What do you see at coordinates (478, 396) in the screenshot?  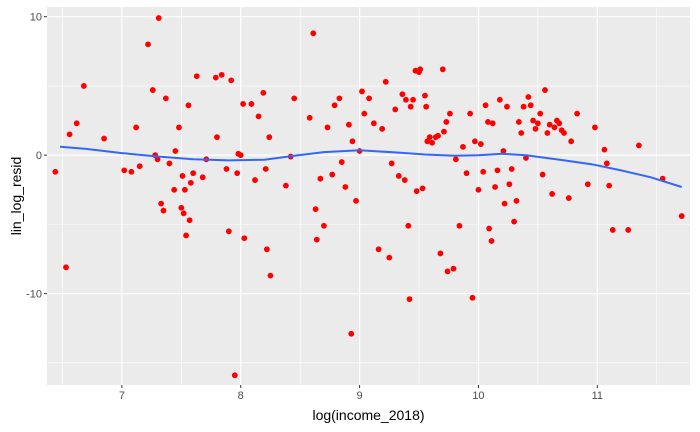 I see `x-tick-label: 10` at bounding box center [478, 396].